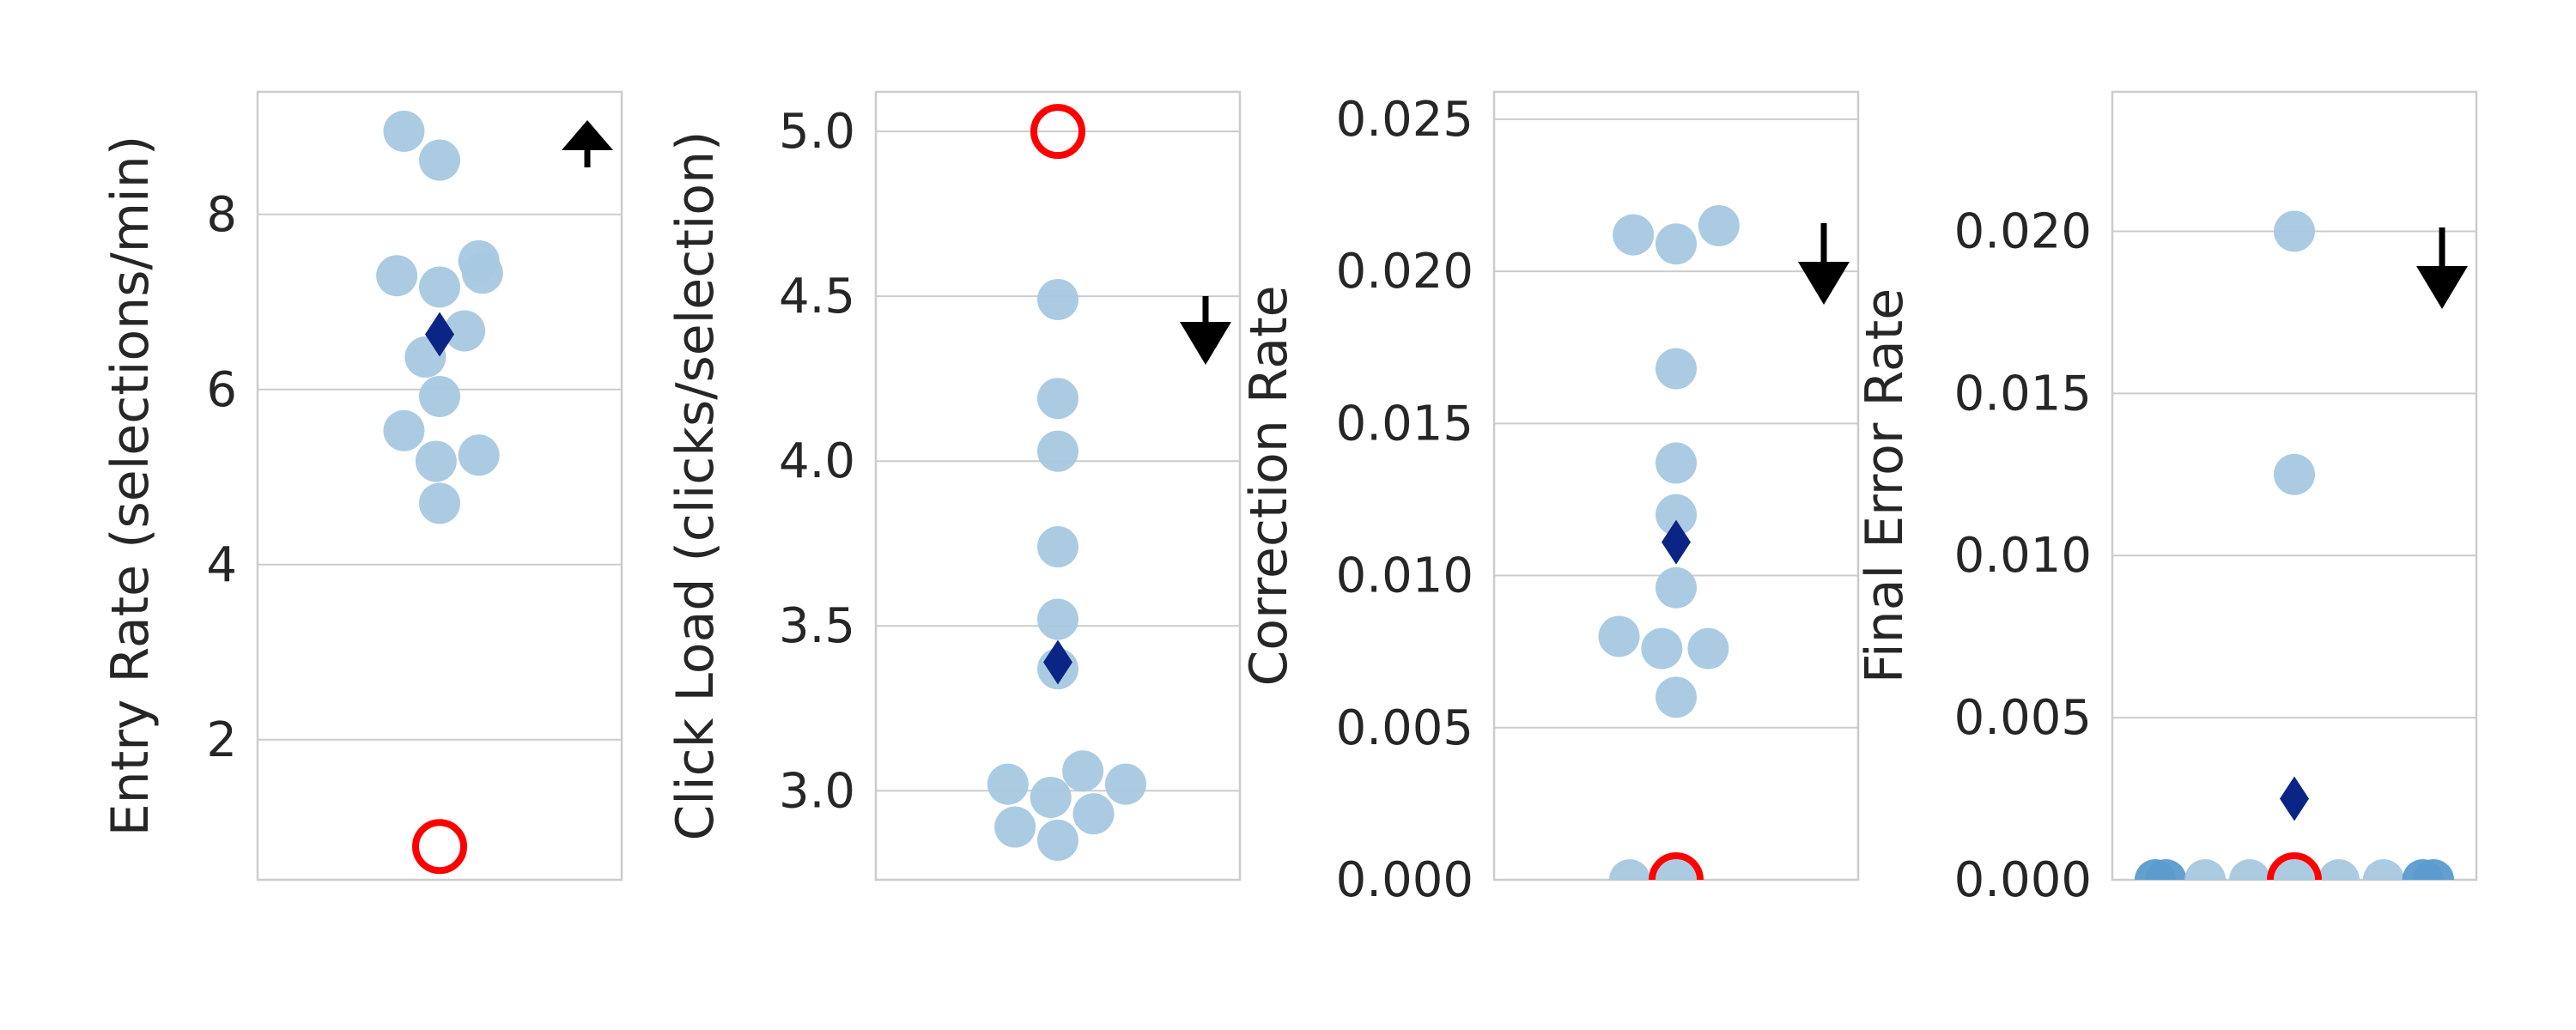 Image resolution: width=2576 pixels, height=1030 pixels. Describe the element at coordinates (130, 486) in the screenshot. I see `y-axis-title: Entry Rate (selections/min)` at that location.